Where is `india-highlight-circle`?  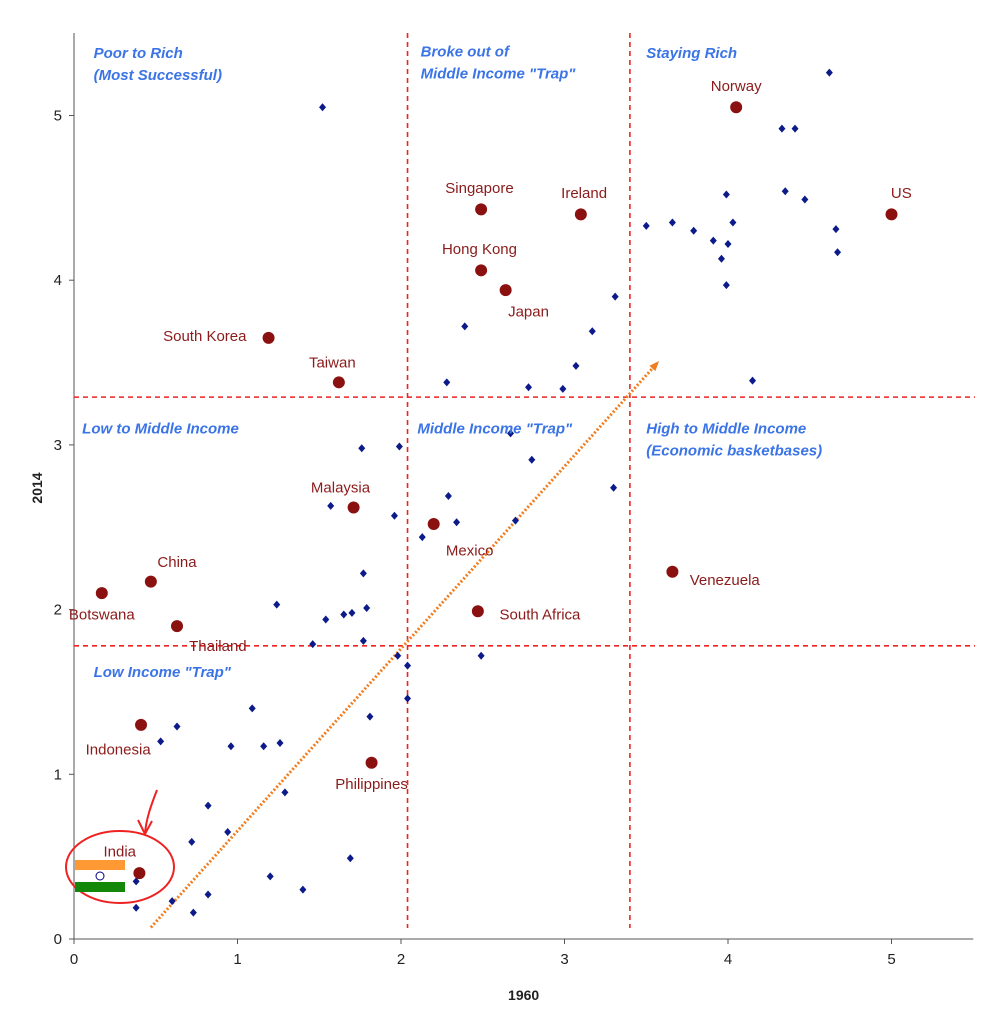
india-highlight-circle is located at coordinates (120, 867).